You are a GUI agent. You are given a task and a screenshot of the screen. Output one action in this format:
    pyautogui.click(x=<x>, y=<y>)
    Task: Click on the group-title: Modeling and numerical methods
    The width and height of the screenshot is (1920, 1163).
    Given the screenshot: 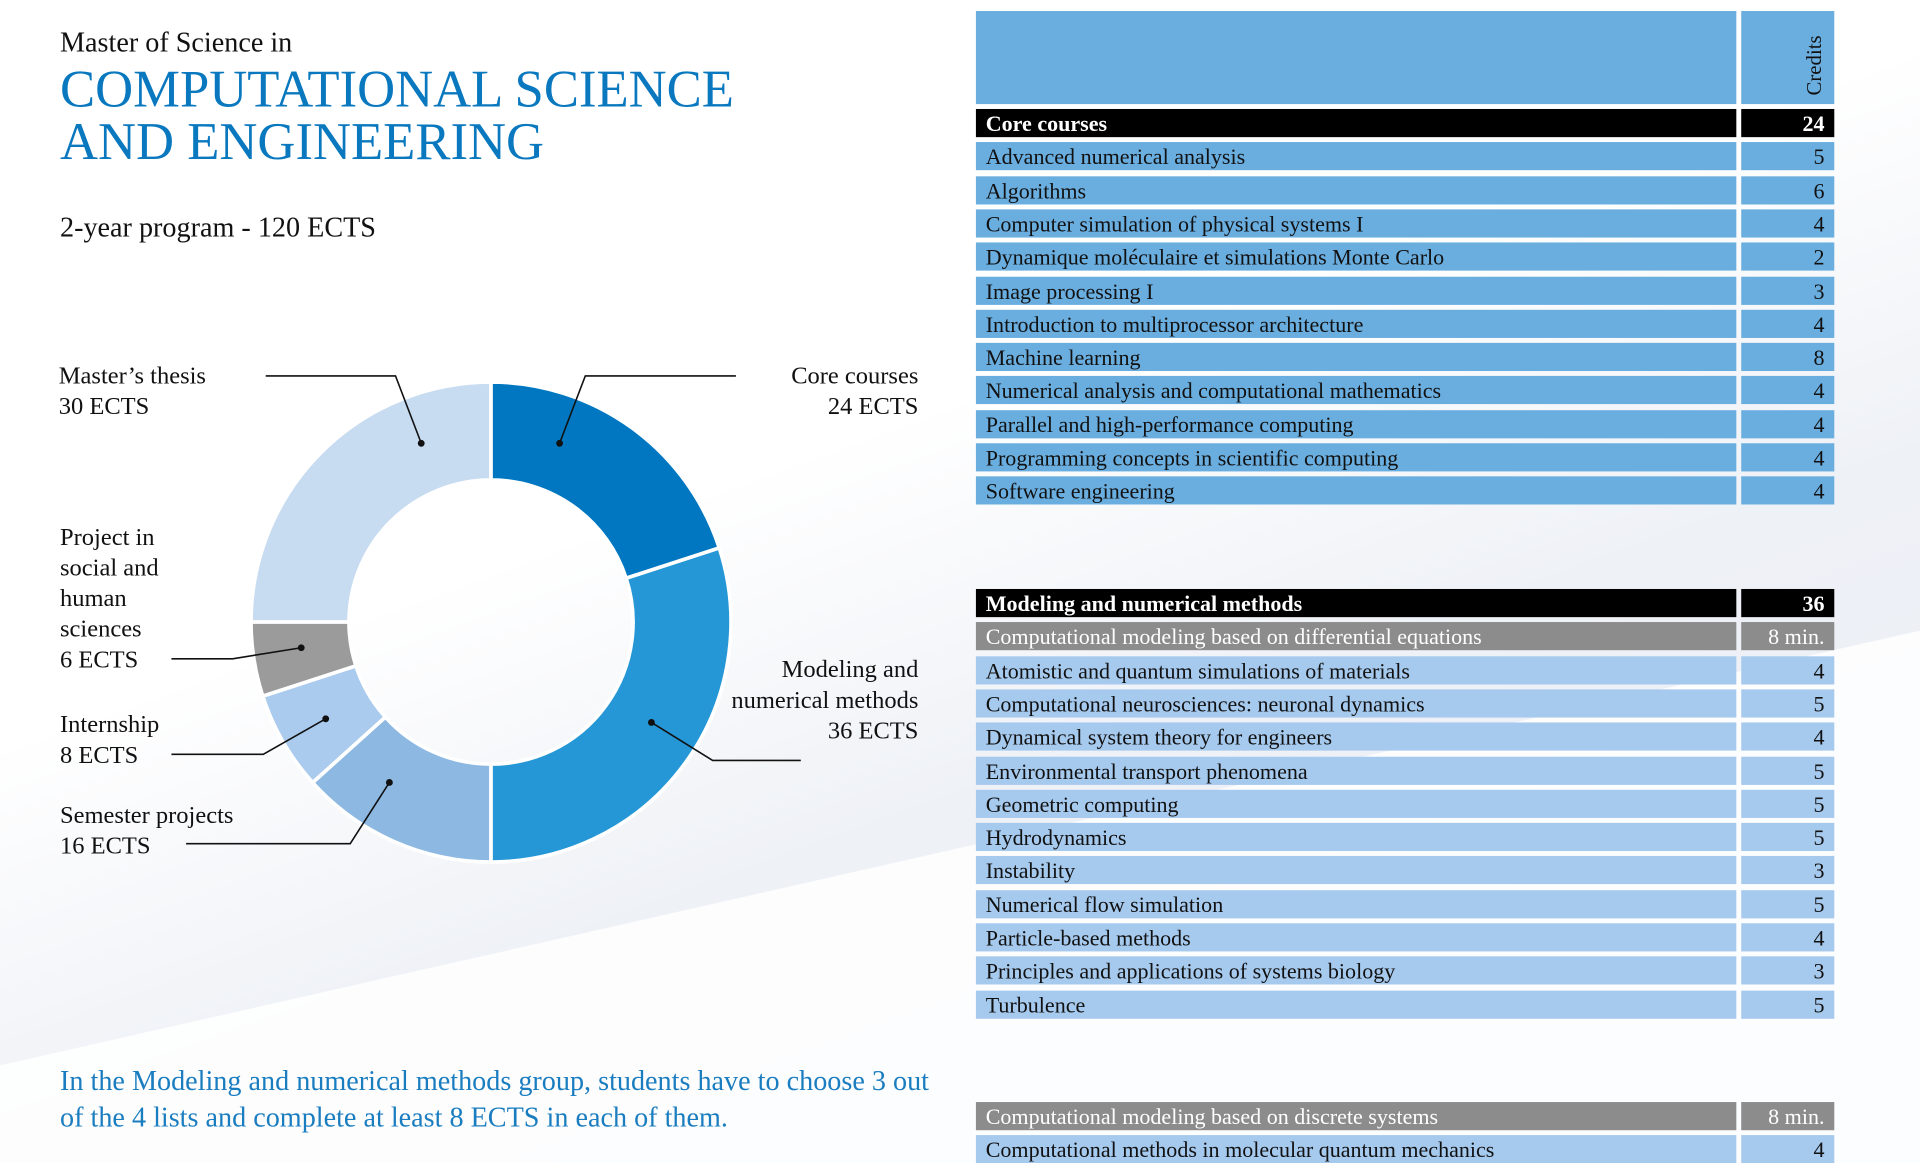 What is the action you would take?
    pyautogui.click(x=1356, y=603)
    